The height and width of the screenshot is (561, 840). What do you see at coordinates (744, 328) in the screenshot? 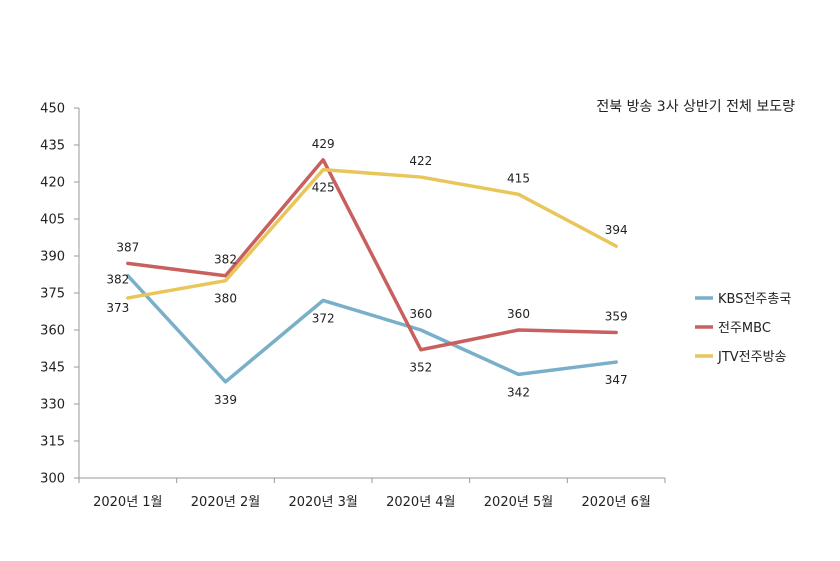
I see `legend-label-mbc: 전주MBC` at bounding box center [744, 328].